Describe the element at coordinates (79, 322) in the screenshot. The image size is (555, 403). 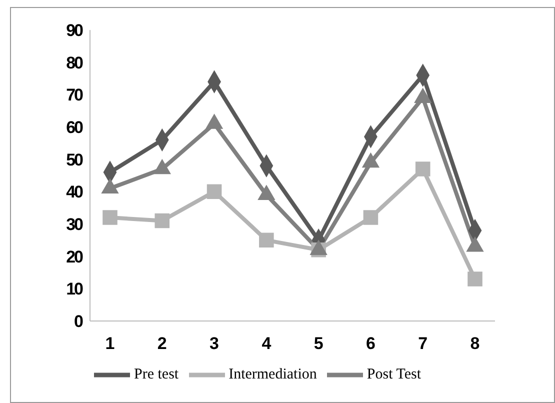
I see `y-tick-label: 0` at that location.